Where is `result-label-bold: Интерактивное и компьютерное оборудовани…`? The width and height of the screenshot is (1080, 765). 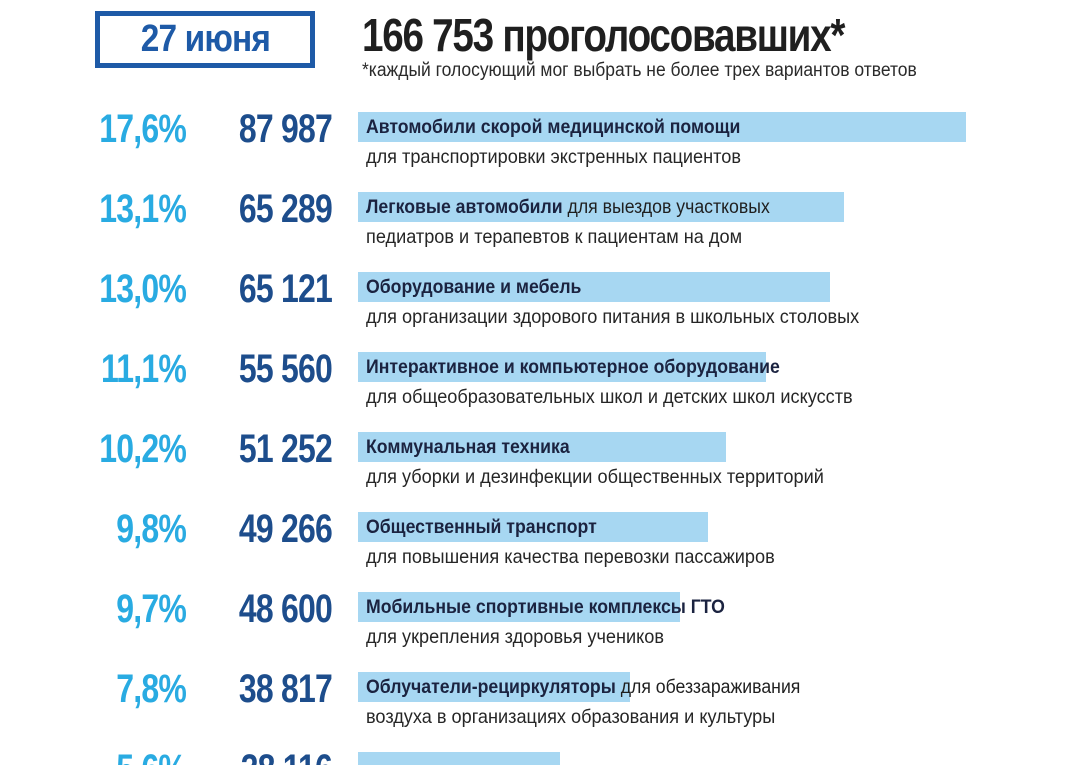 result-label-bold: Интерактивное и компьютерное оборудовани… is located at coordinates (573, 367).